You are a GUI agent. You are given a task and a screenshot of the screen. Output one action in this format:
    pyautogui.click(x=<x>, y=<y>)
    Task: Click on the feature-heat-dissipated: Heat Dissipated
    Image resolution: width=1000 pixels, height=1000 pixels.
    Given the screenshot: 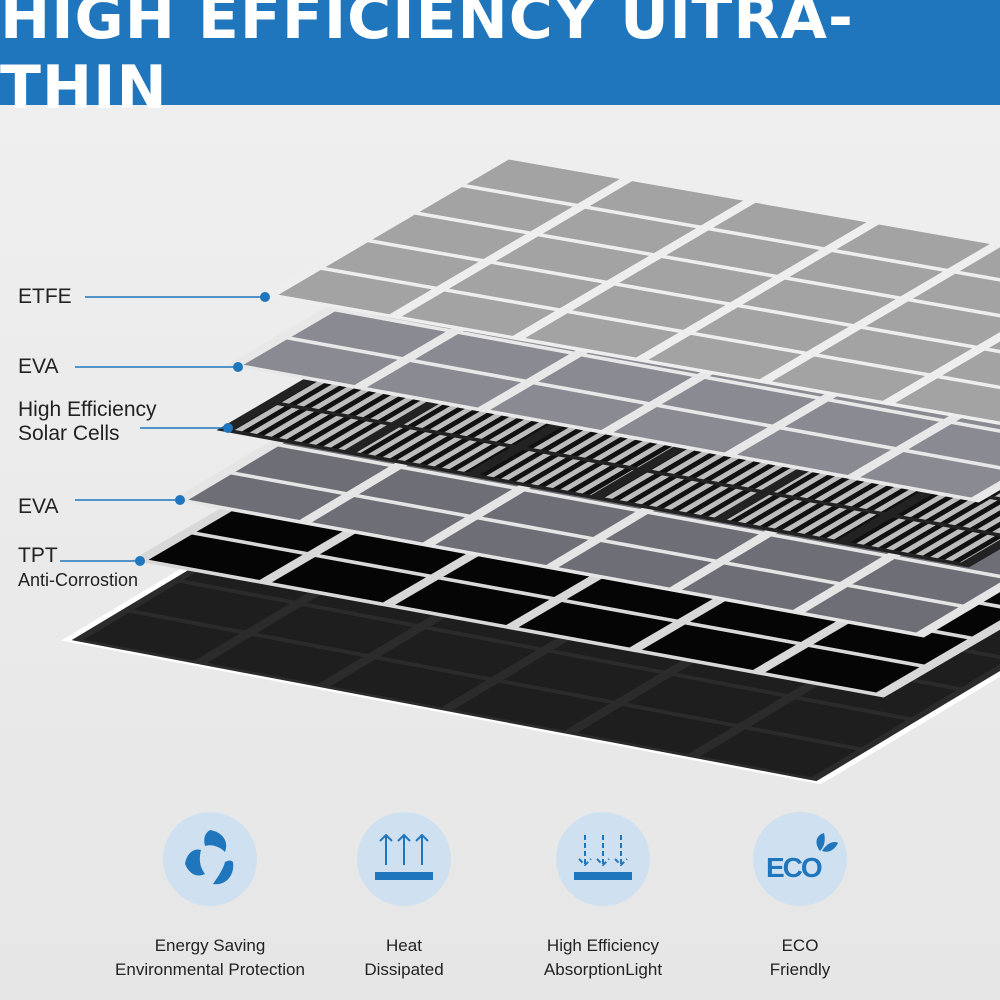 What is the action you would take?
    pyautogui.click(x=404, y=897)
    